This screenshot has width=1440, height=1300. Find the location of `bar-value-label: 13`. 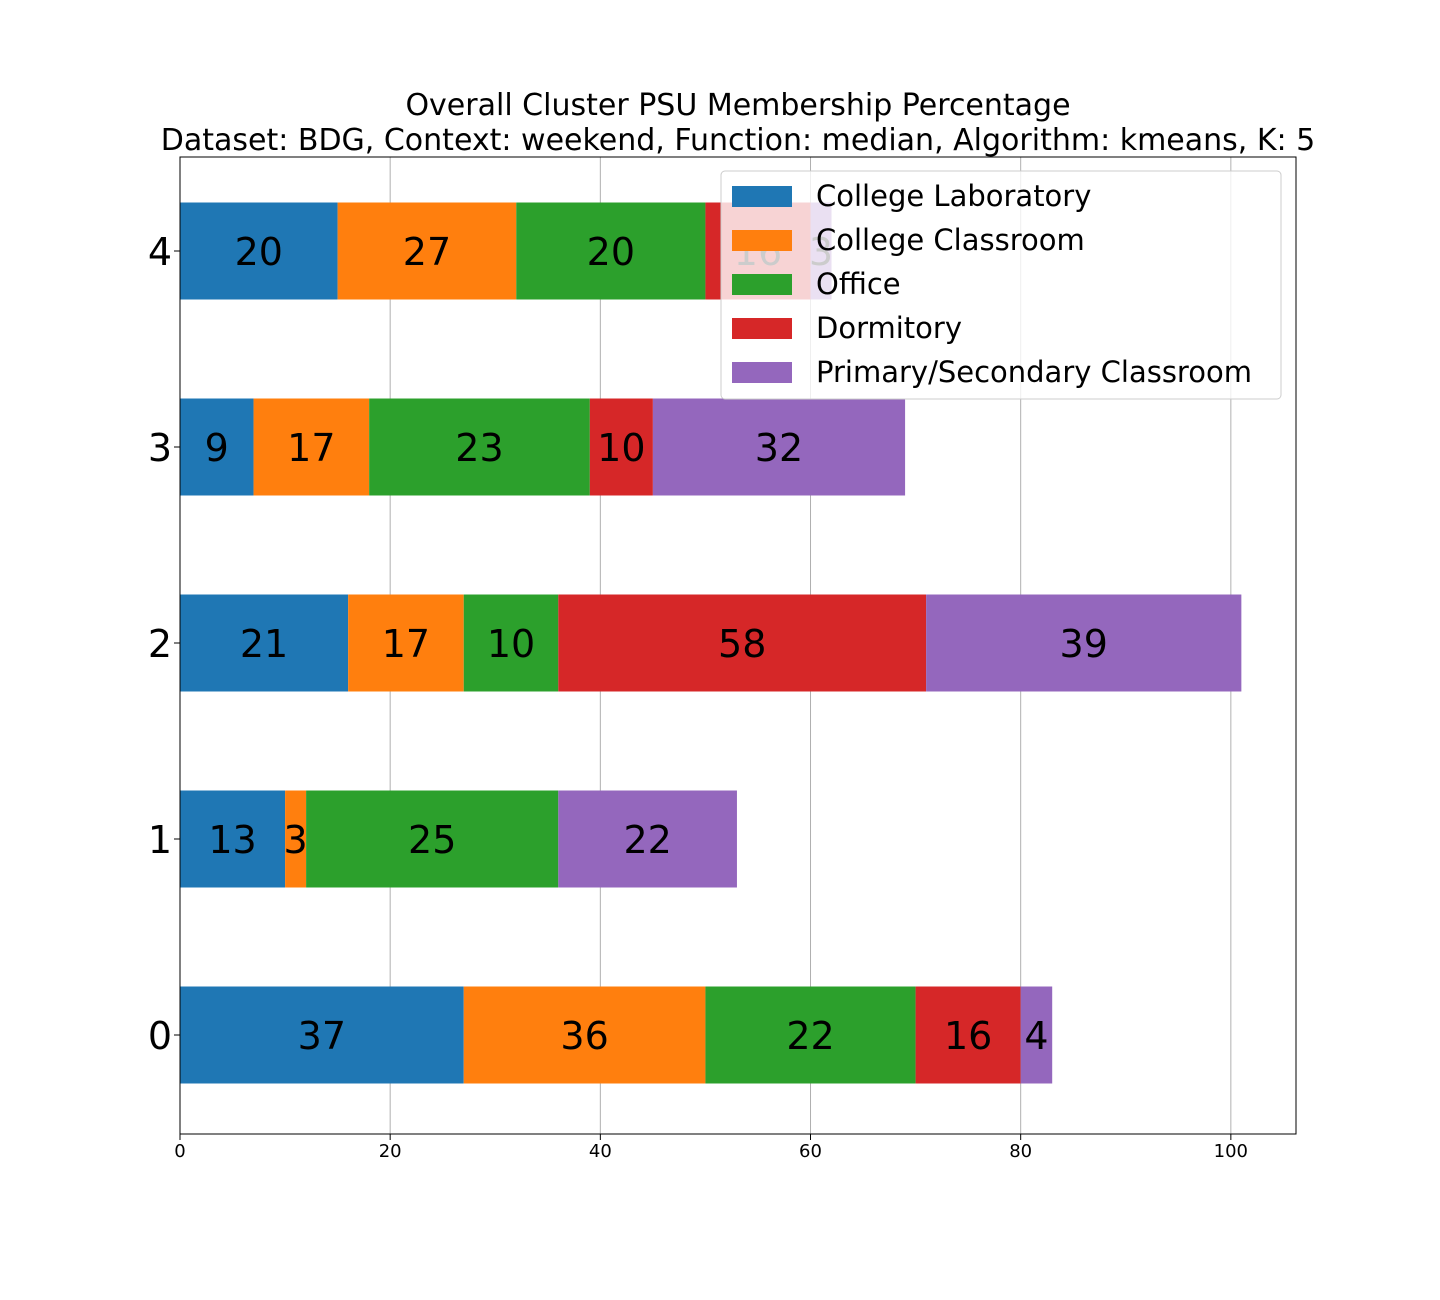

bar-value-label: 13 is located at coordinates (232, 840).